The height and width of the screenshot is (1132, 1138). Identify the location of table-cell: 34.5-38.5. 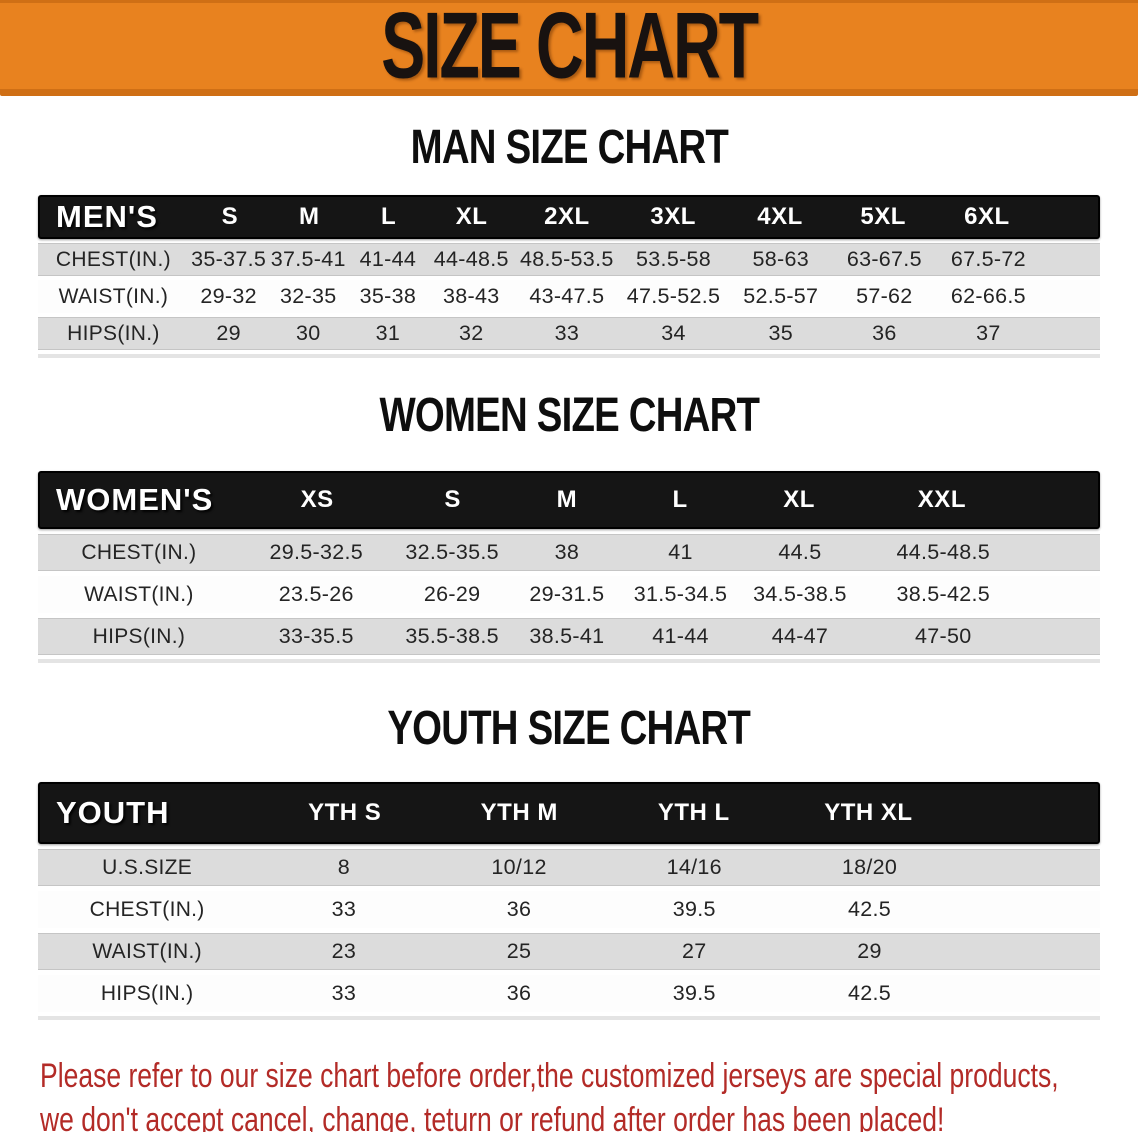
(800, 594).